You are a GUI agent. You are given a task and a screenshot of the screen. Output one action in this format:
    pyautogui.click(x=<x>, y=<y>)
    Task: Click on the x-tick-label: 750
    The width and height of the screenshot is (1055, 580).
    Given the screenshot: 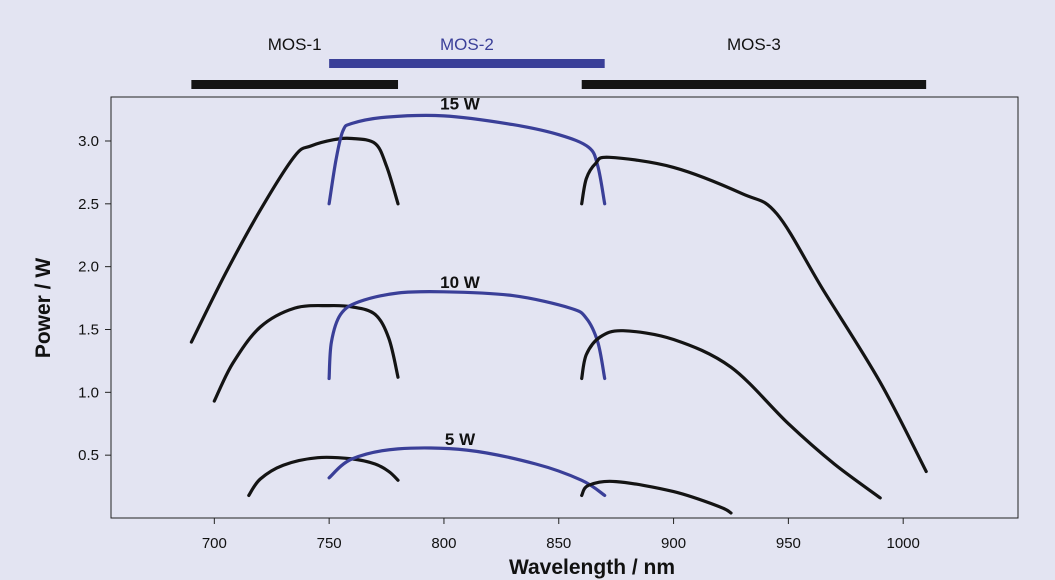 What is the action you would take?
    pyautogui.click(x=329, y=543)
    